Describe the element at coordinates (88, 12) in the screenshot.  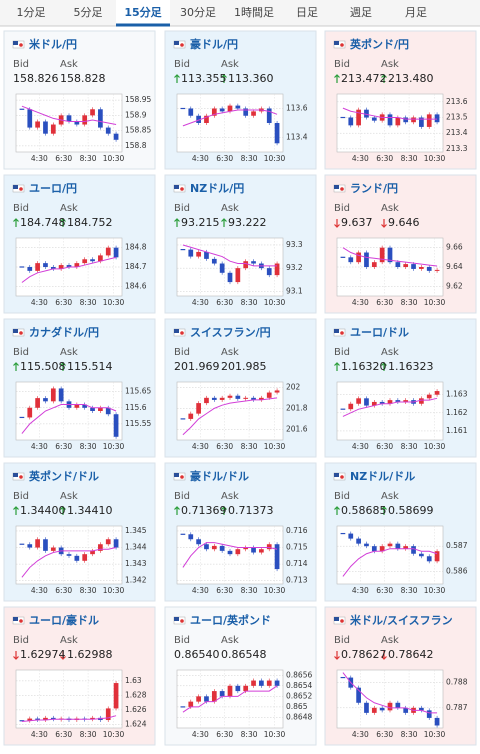
I see `tab: 5分足` at that location.